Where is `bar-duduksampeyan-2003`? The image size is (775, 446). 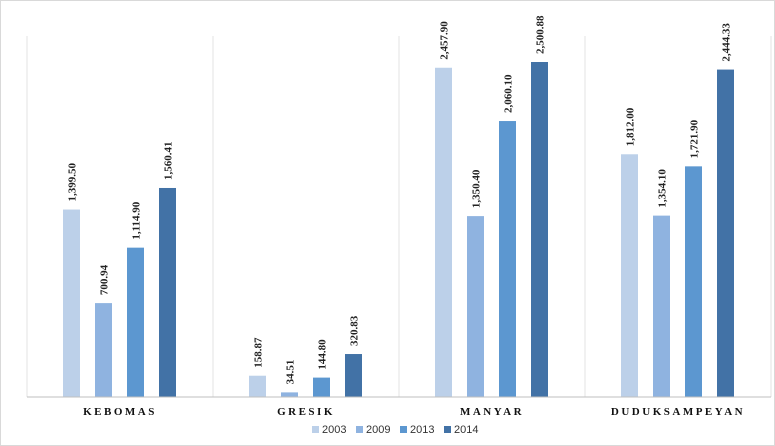
bar-duduksampeyan-2003 is located at coordinates (629, 275).